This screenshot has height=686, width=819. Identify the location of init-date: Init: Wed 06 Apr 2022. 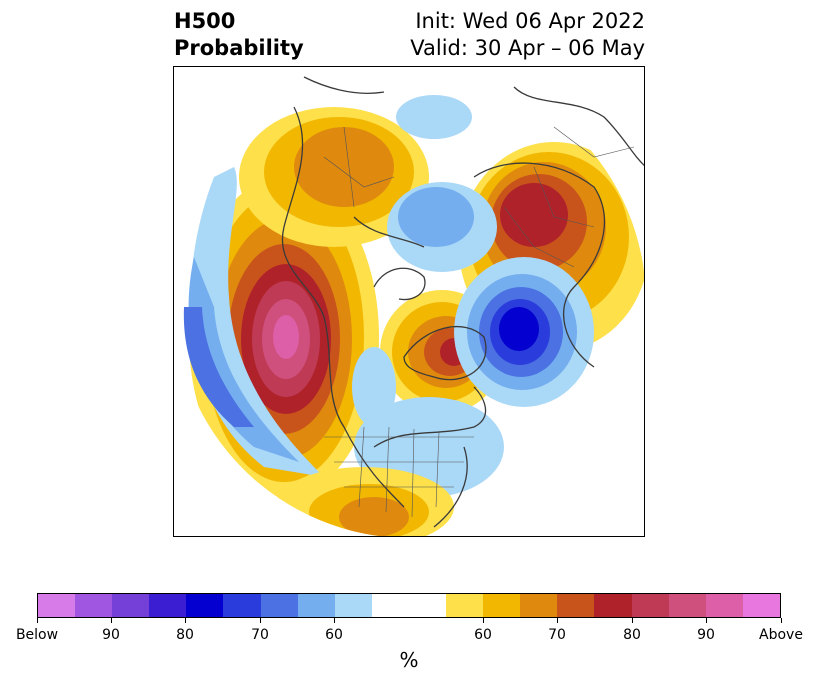
(530, 21).